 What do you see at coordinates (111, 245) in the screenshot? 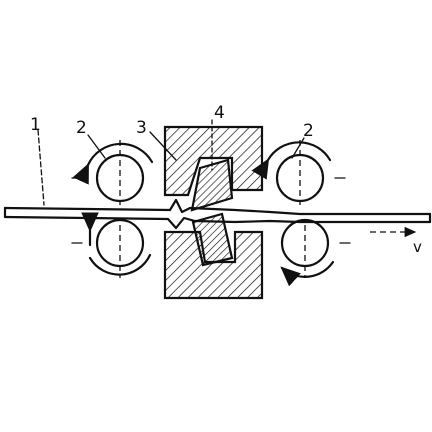
I see `roller-bottom-left` at bounding box center [111, 245].